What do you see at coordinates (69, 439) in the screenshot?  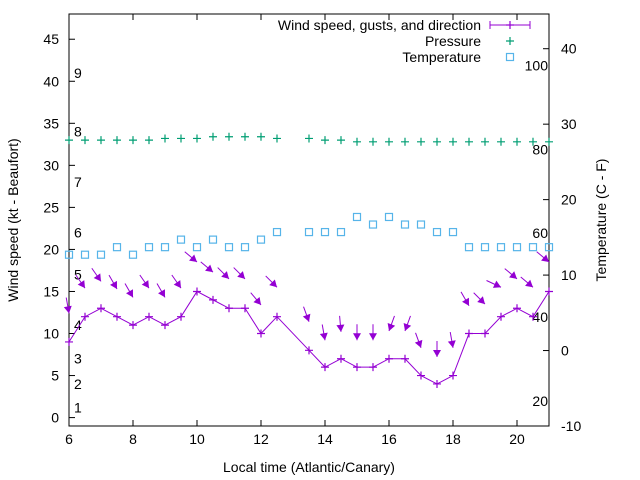 I see `x-tick-label: 6` at bounding box center [69, 439].